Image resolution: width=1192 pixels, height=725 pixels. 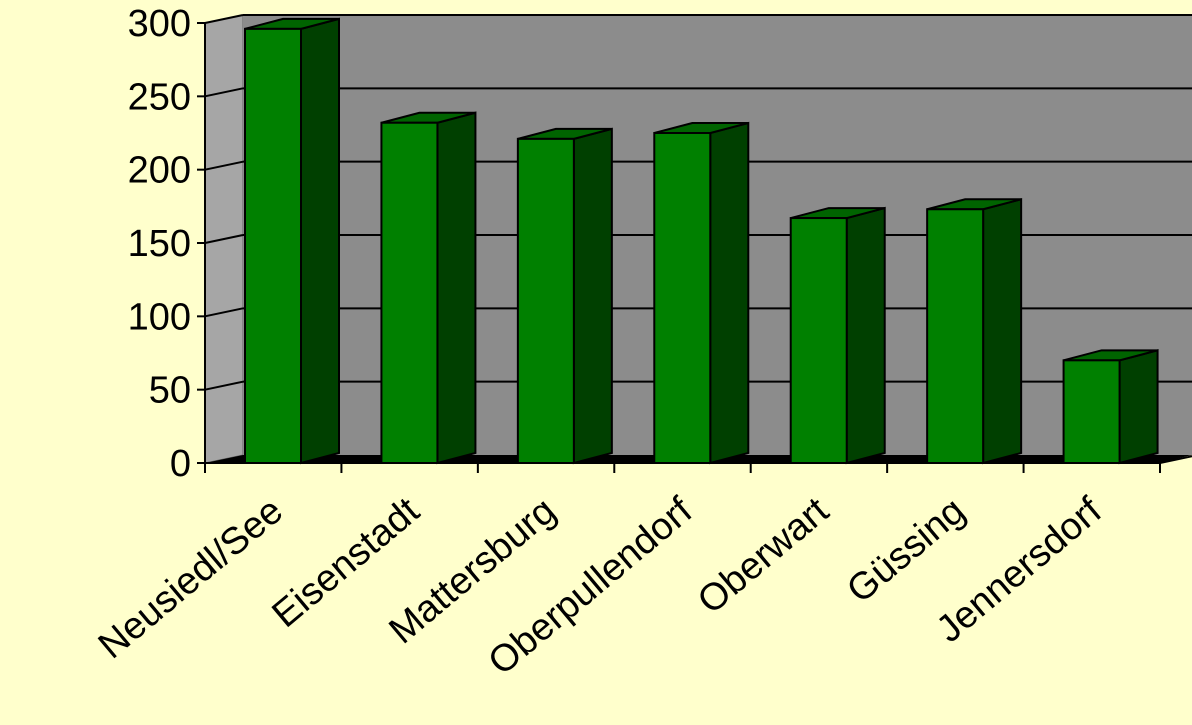 What do you see at coordinates (159, 24) in the screenshot?
I see `y-tick-label: 300` at bounding box center [159, 24].